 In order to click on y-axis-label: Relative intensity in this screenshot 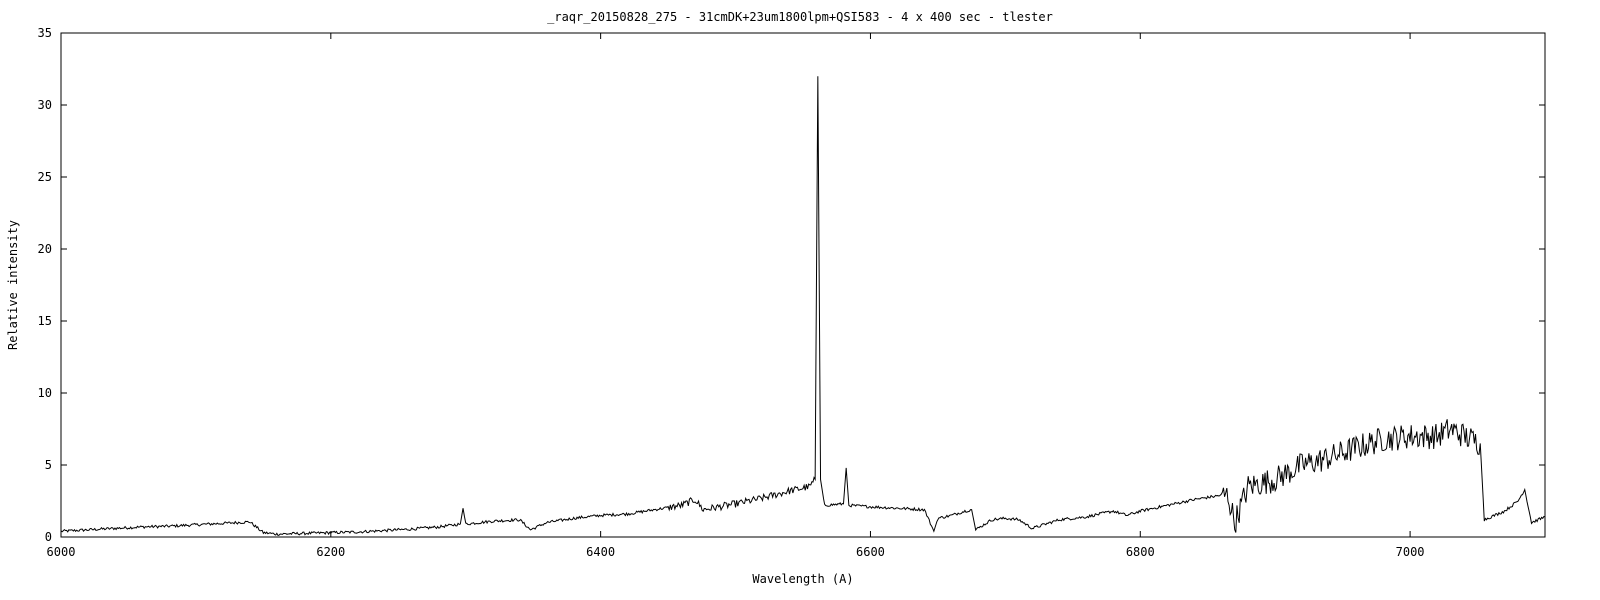, I will do `click(13, 285)`.